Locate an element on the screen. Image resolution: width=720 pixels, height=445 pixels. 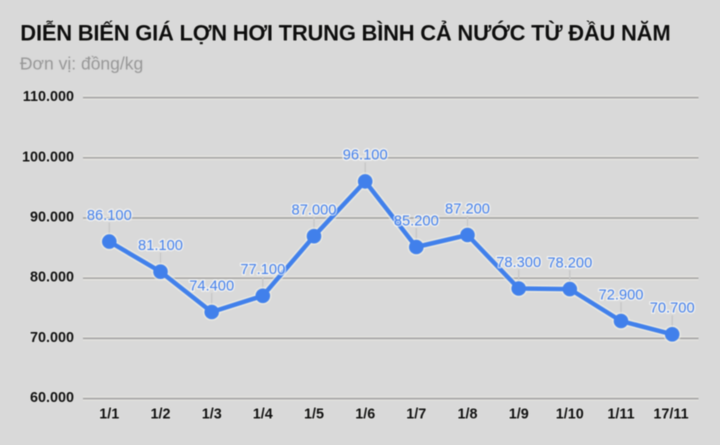
svg-text: 1/10 is located at coordinates (570, 415).